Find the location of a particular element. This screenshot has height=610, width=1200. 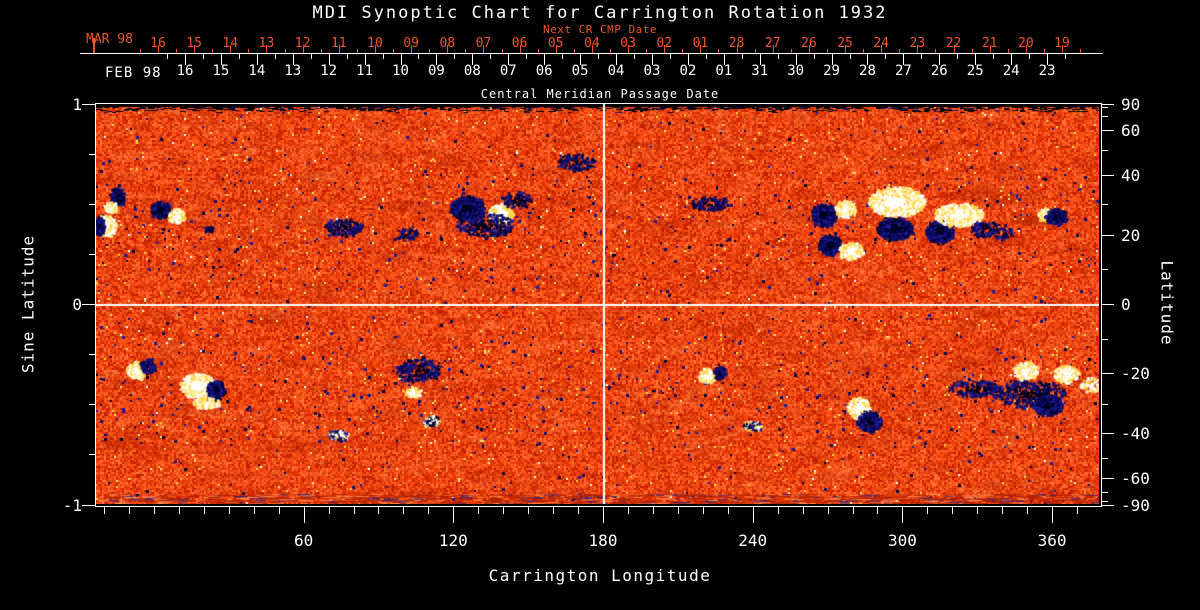

sinelat-tick-label: 0 is located at coordinates (77, 304).